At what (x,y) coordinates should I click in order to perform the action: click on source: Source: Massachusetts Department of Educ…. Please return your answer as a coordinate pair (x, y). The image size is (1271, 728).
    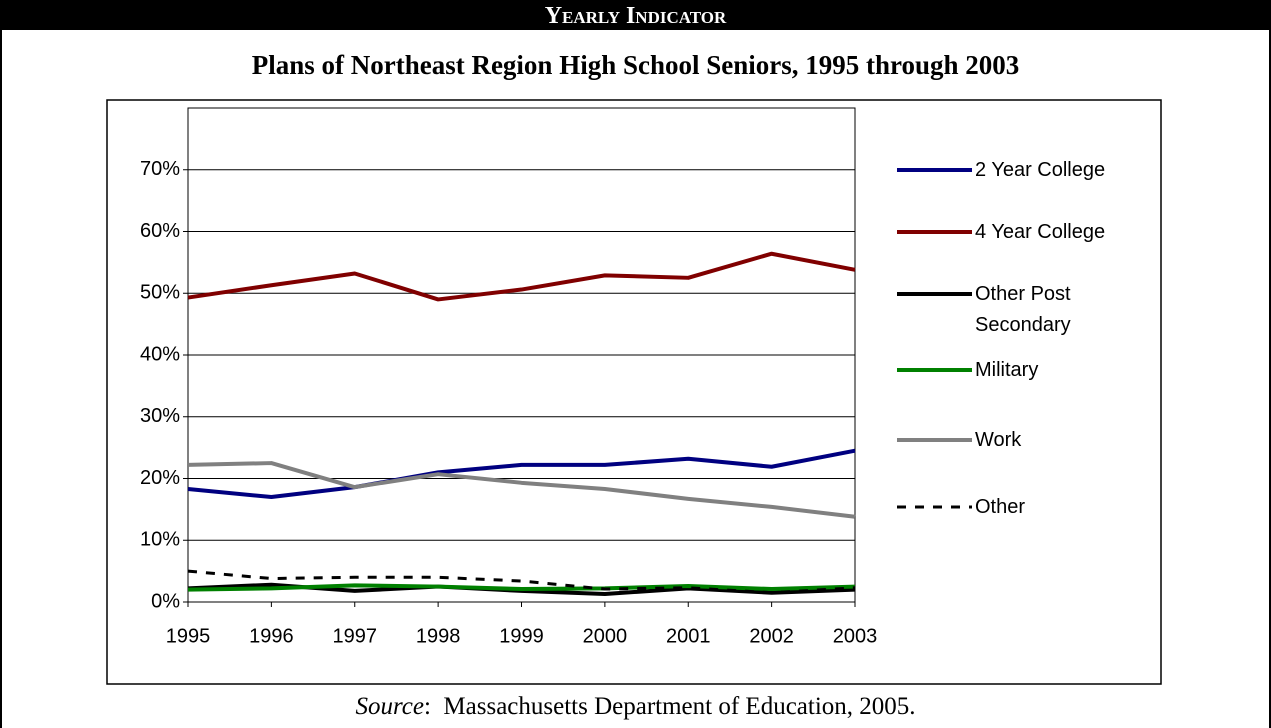
    Looking at the image, I should click on (635, 707).